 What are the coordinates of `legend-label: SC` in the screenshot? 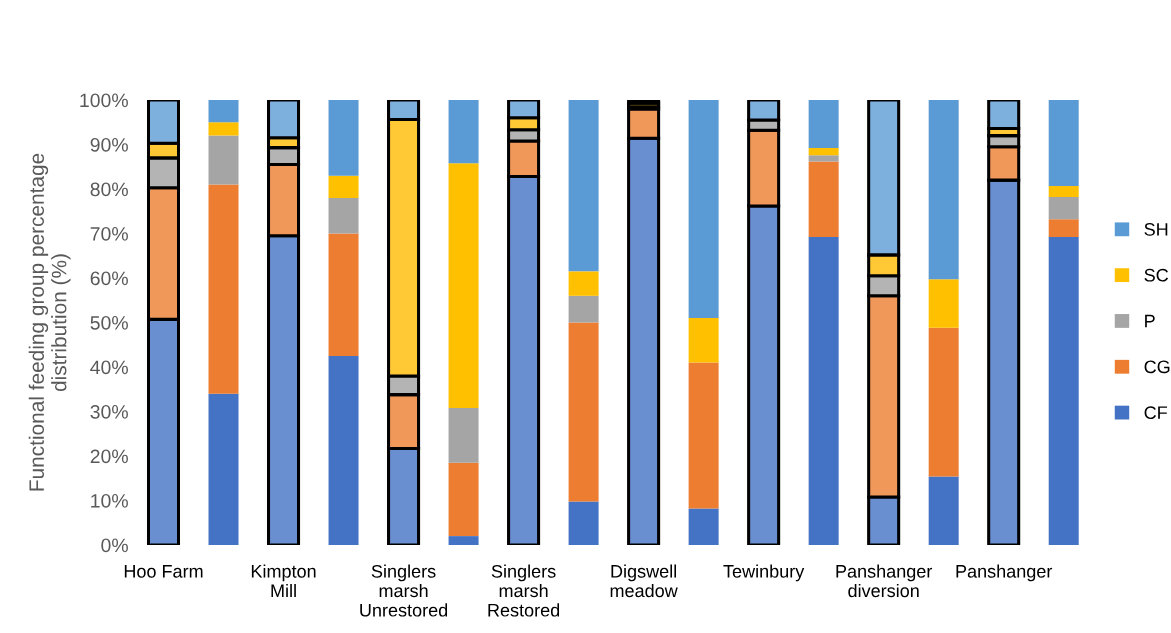 It's located at (1156, 275).